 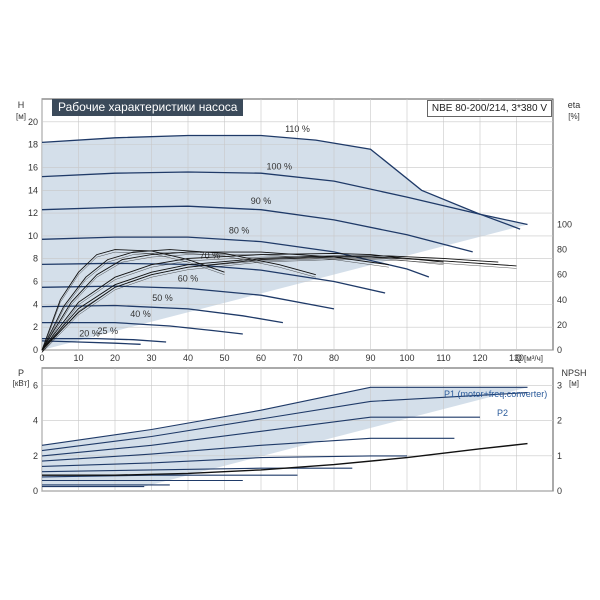 What do you see at coordinates (33, 122) in the screenshot?
I see `y-left-tick-label: 20` at bounding box center [33, 122].